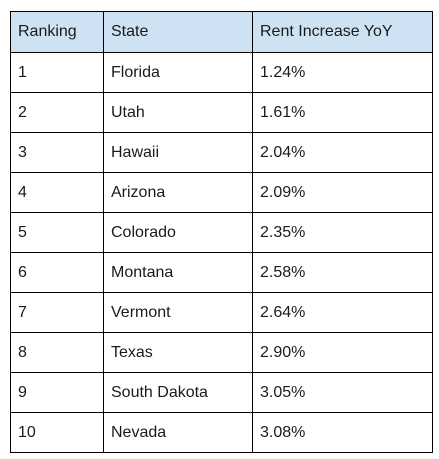 The image size is (439, 459). I want to click on ranking-cell: 6, so click(57, 272).